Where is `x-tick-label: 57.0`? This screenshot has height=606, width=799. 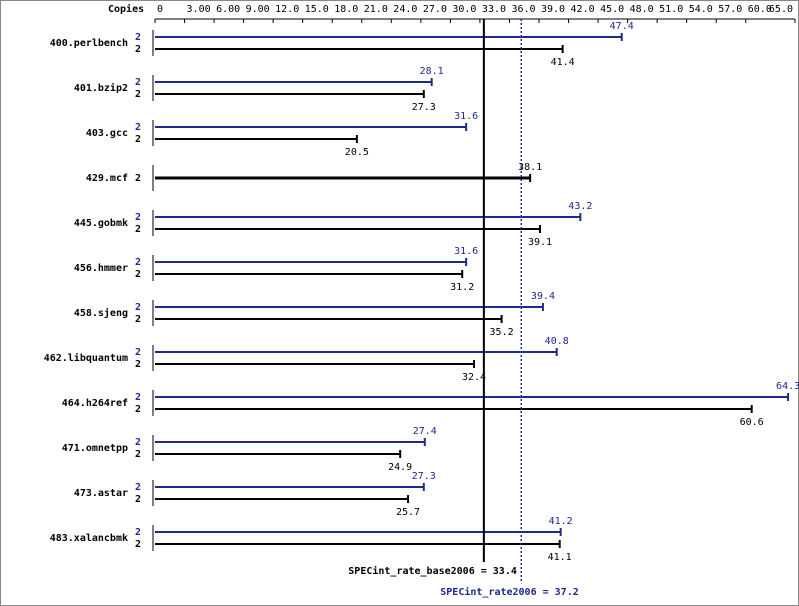
x-tick-label: 57.0 is located at coordinates (730, 9).